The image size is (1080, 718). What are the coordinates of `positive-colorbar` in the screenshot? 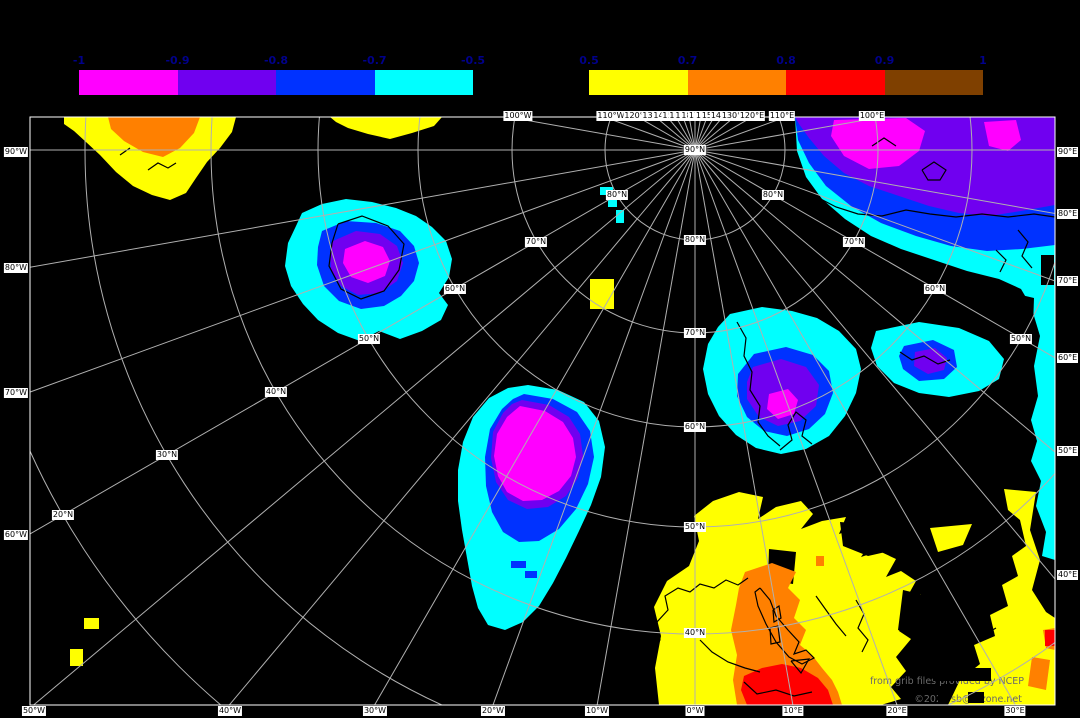 It's located at (786, 82).